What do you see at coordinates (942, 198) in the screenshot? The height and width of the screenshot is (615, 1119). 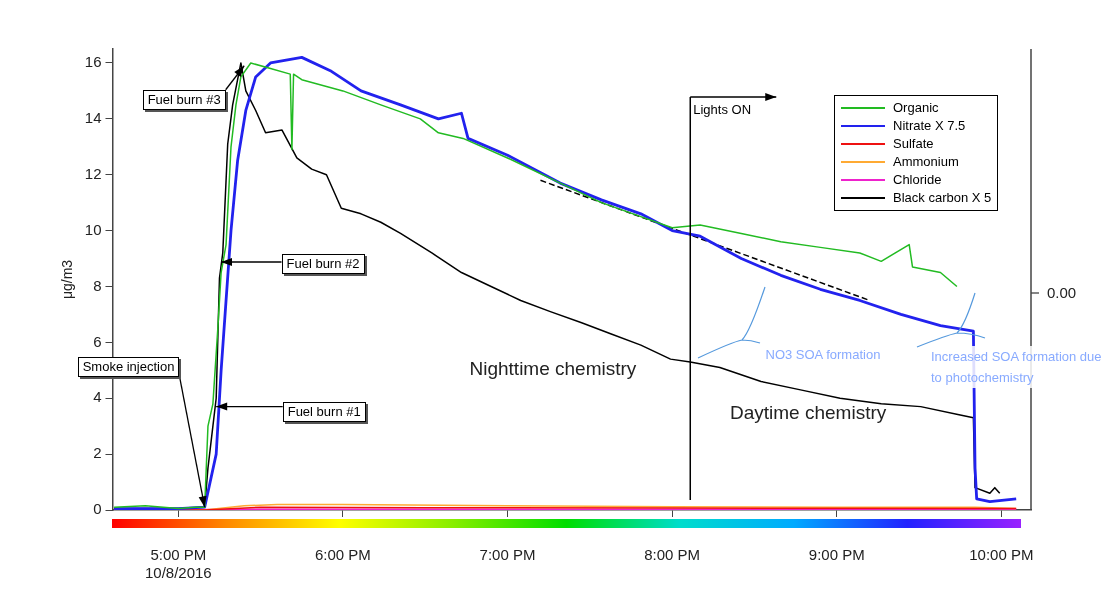 I see `legend-label: Black carbon X 5` at bounding box center [942, 198].